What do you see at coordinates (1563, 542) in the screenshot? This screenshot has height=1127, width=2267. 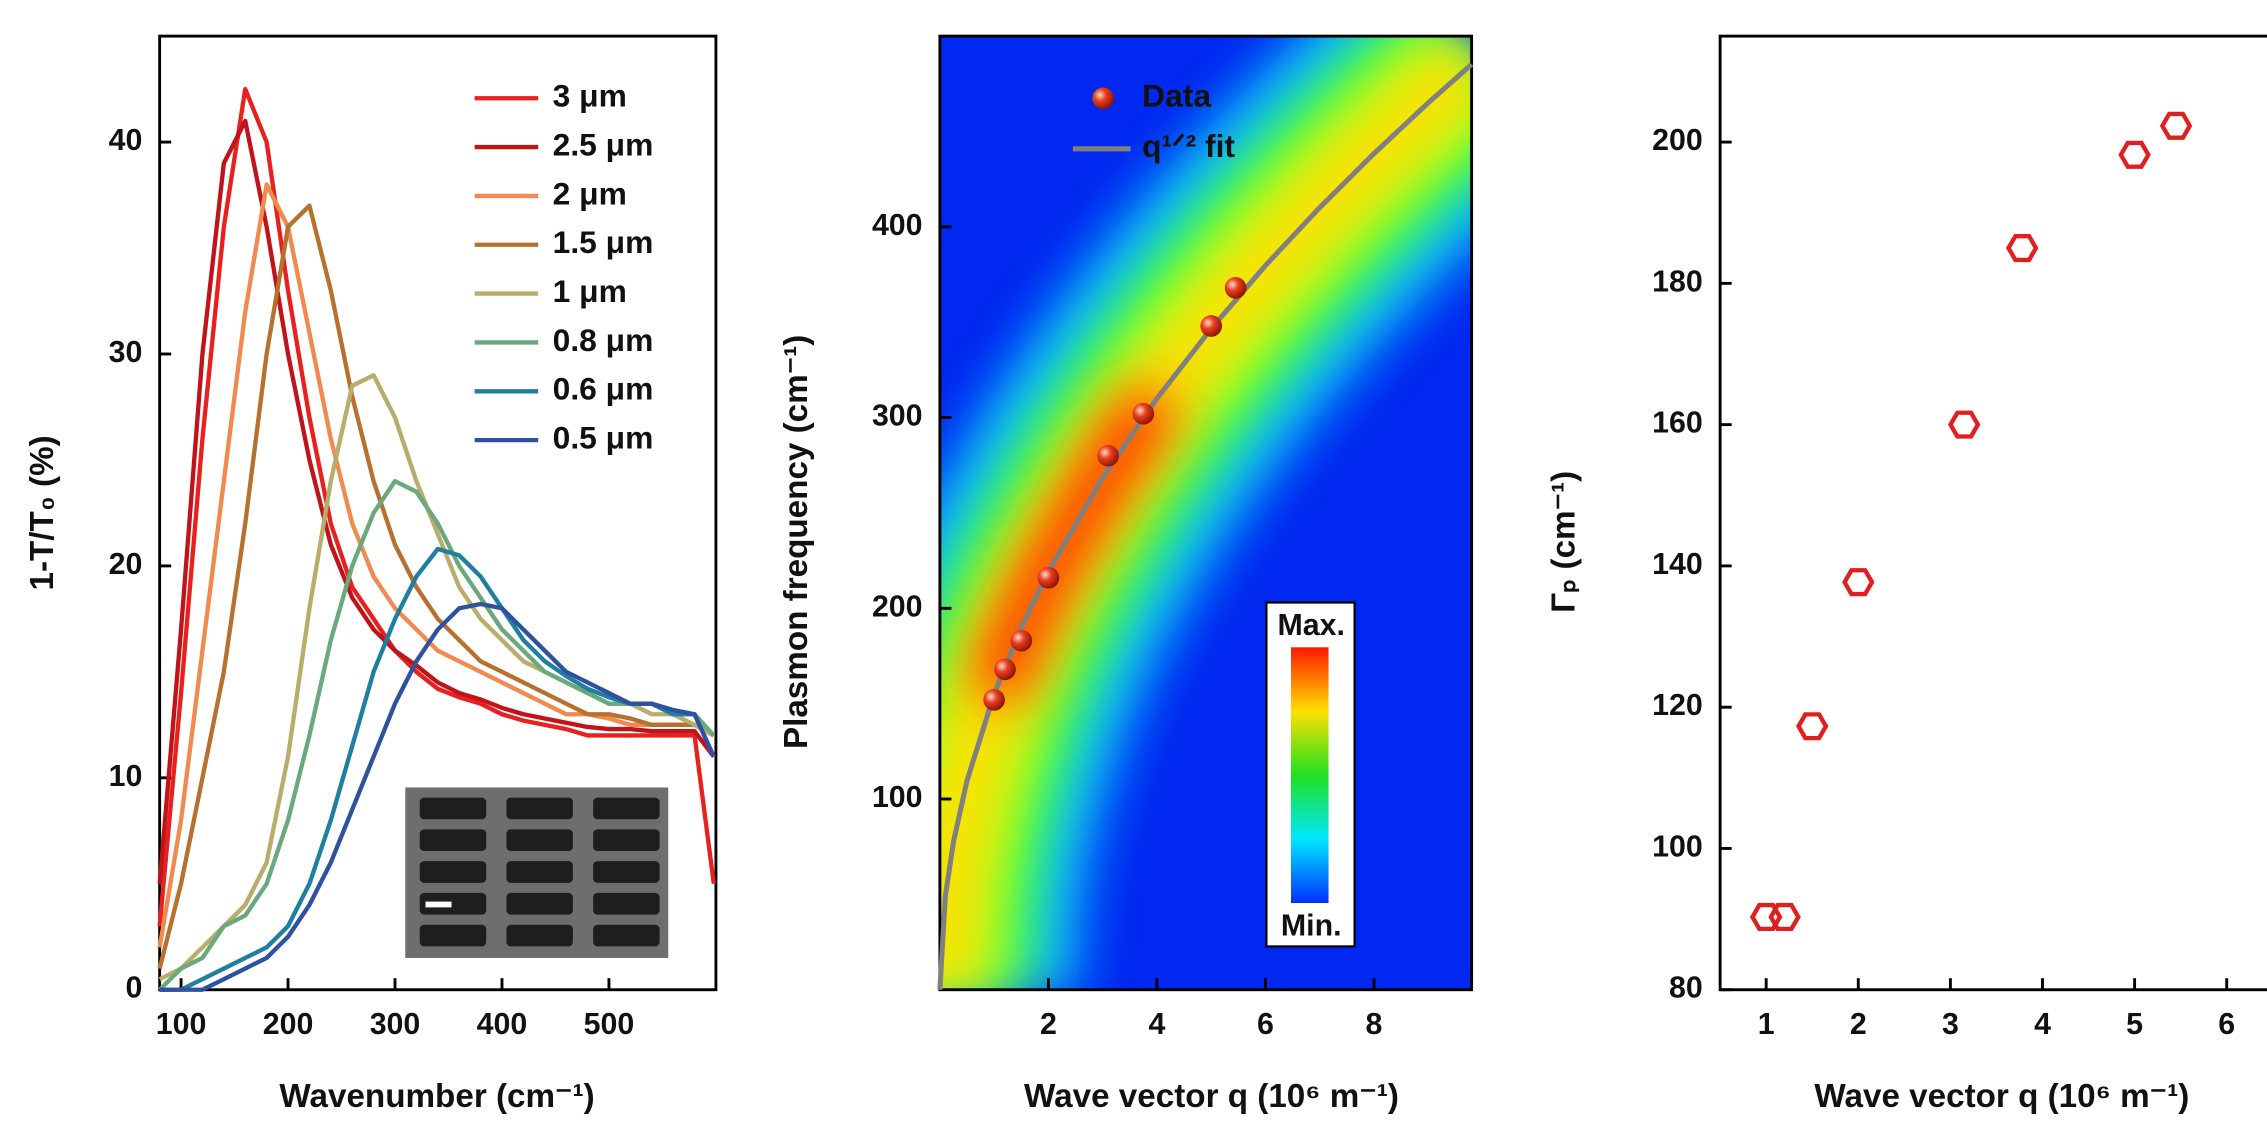 I see `y-axis-label: Γₚ (cm⁻¹)` at bounding box center [1563, 542].